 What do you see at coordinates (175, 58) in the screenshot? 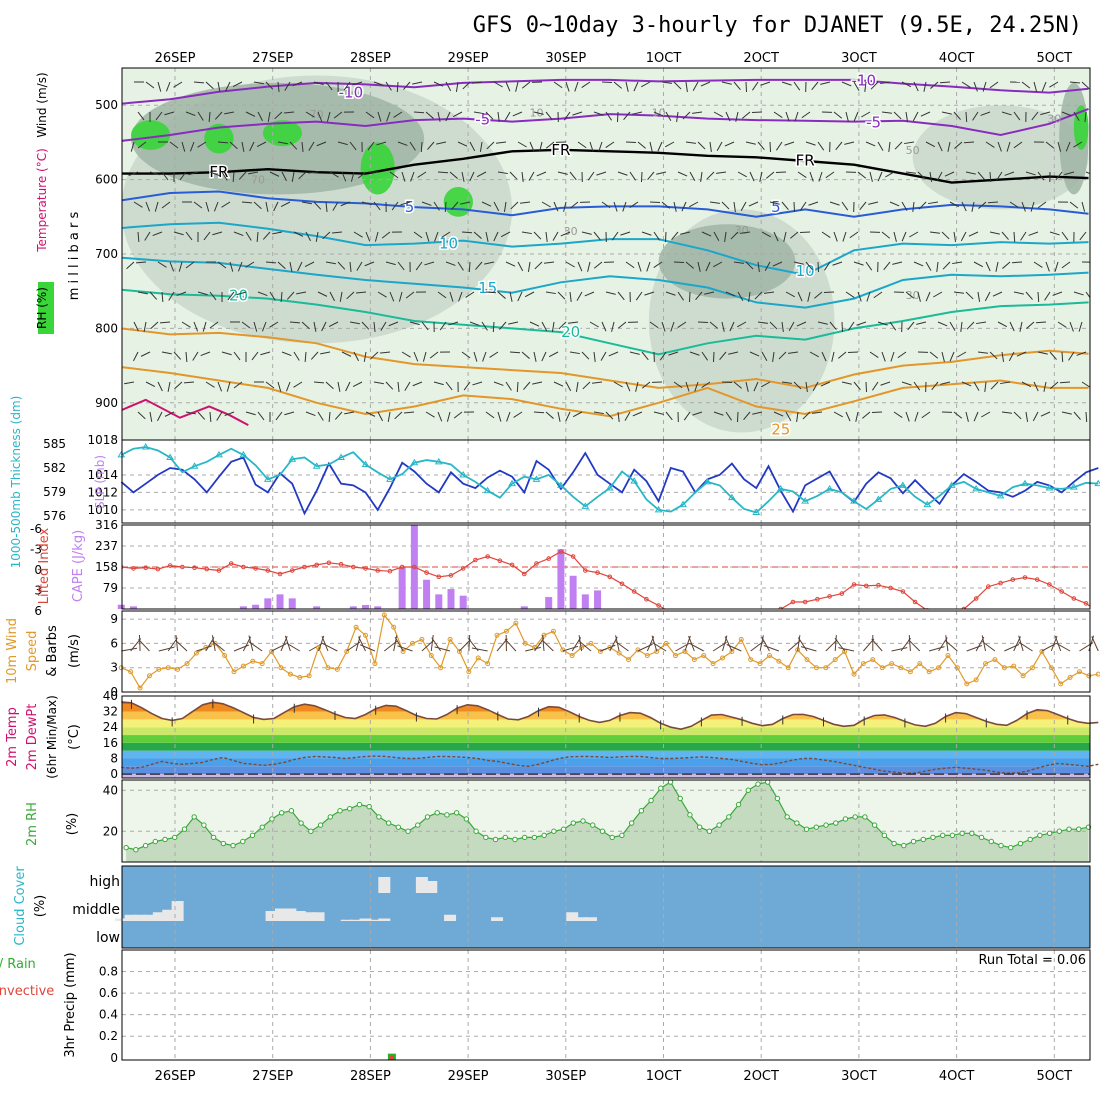
I see `top-date-label: 26SEP` at bounding box center [175, 58].